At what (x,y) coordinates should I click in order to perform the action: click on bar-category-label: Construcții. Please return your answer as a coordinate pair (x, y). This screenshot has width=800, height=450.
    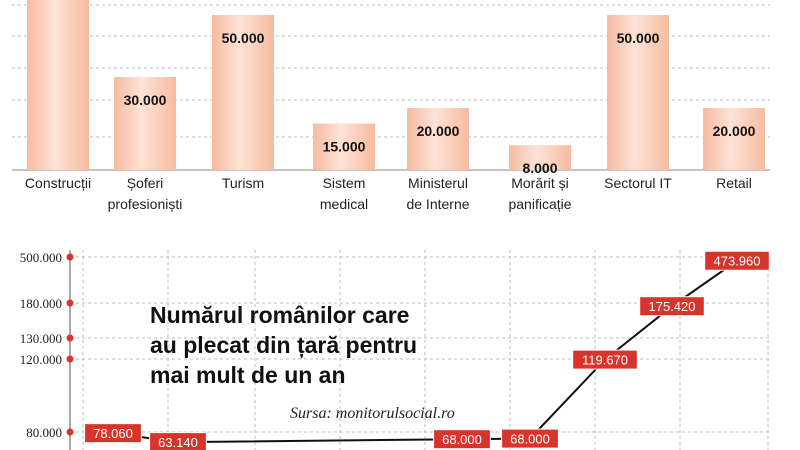
    Looking at the image, I should click on (58, 183).